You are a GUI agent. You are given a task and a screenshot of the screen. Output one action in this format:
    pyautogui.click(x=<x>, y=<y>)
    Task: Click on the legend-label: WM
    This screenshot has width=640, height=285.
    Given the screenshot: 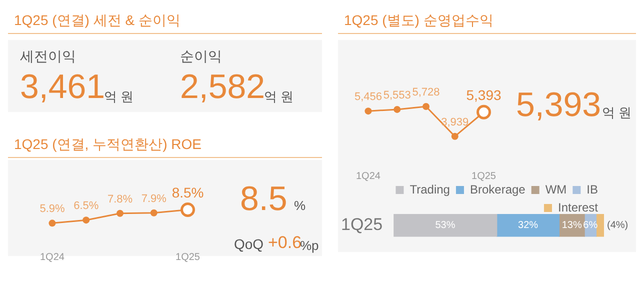 What is the action you would take?
    pyautogui.click(x=556, y=189)
    